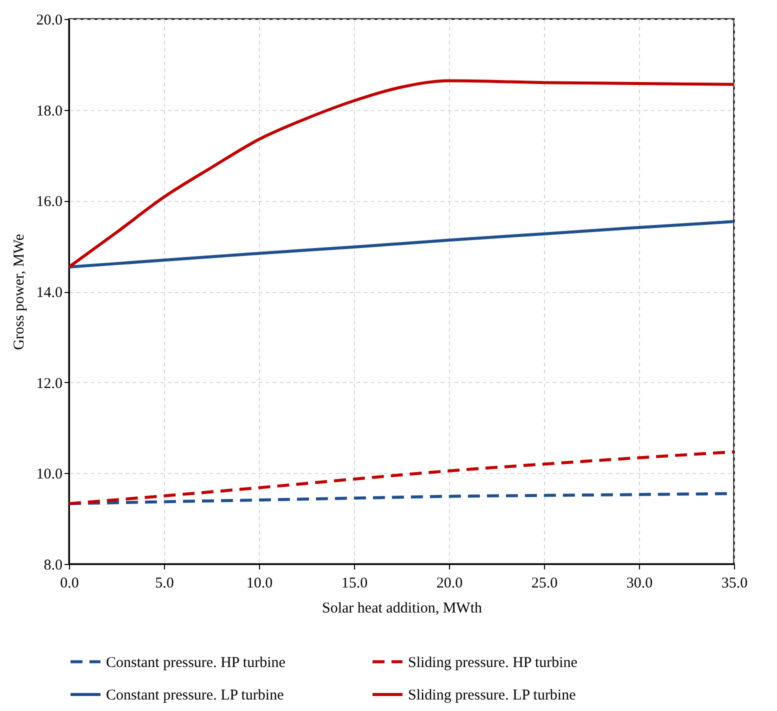 This screenshot has width=777, height=711. What do you see at coordinates (195, 696) in the screenshot?
I see `legend-label: Constant pressure. LP turbine` at bounding box center [195, 696].